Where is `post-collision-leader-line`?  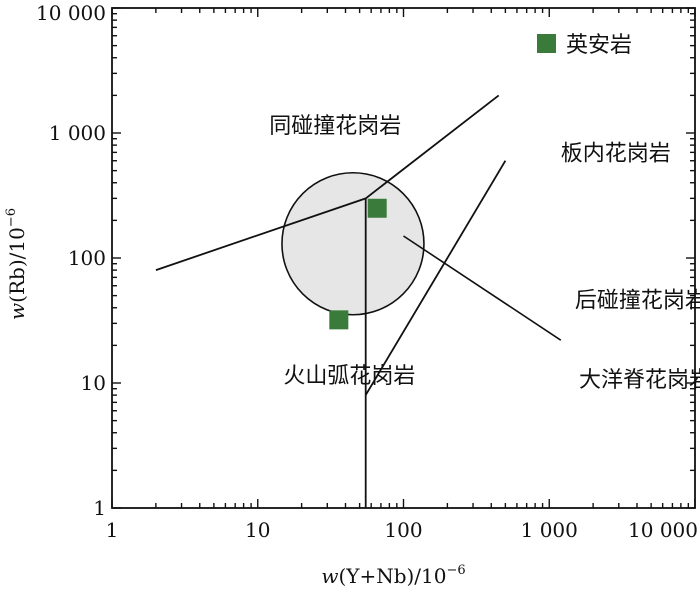 post-collision-leader-line is located at coordinates (482, 288).